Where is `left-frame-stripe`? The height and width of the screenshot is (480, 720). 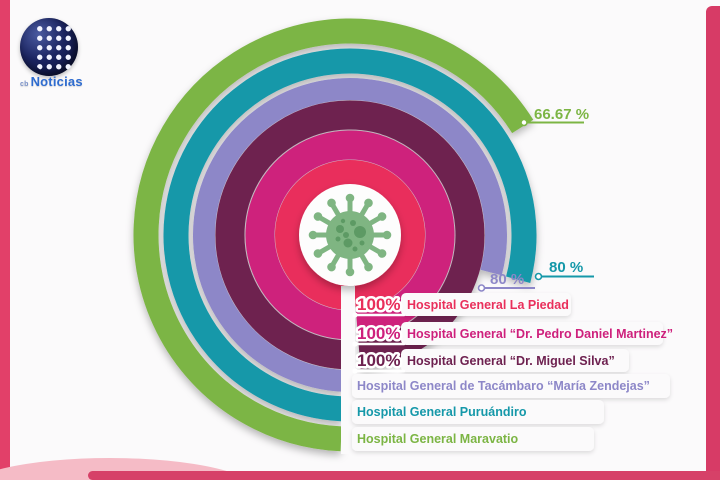 left-frame-stripe is located at coordinates (5, 240).